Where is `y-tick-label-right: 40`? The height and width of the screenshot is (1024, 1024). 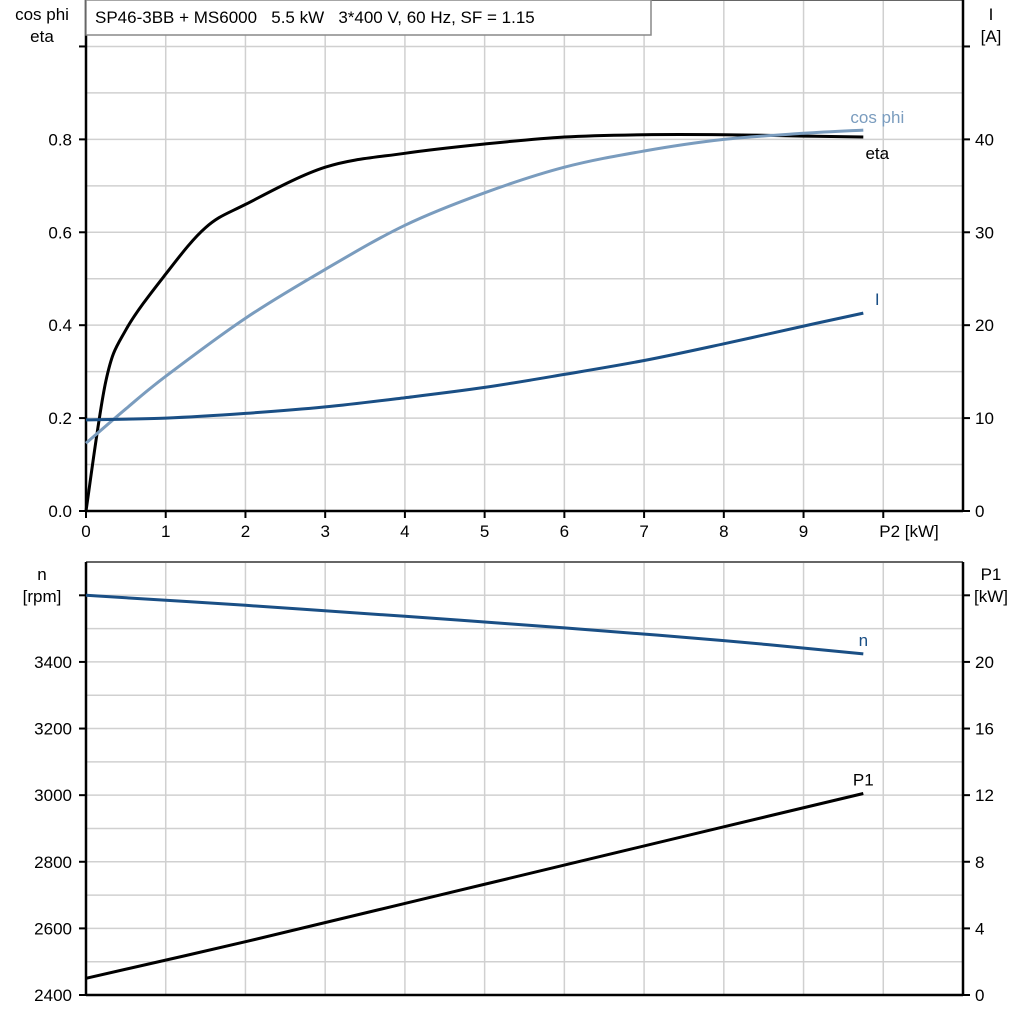
y-tick-label-right: 40 is located at coordinates (984, 139).